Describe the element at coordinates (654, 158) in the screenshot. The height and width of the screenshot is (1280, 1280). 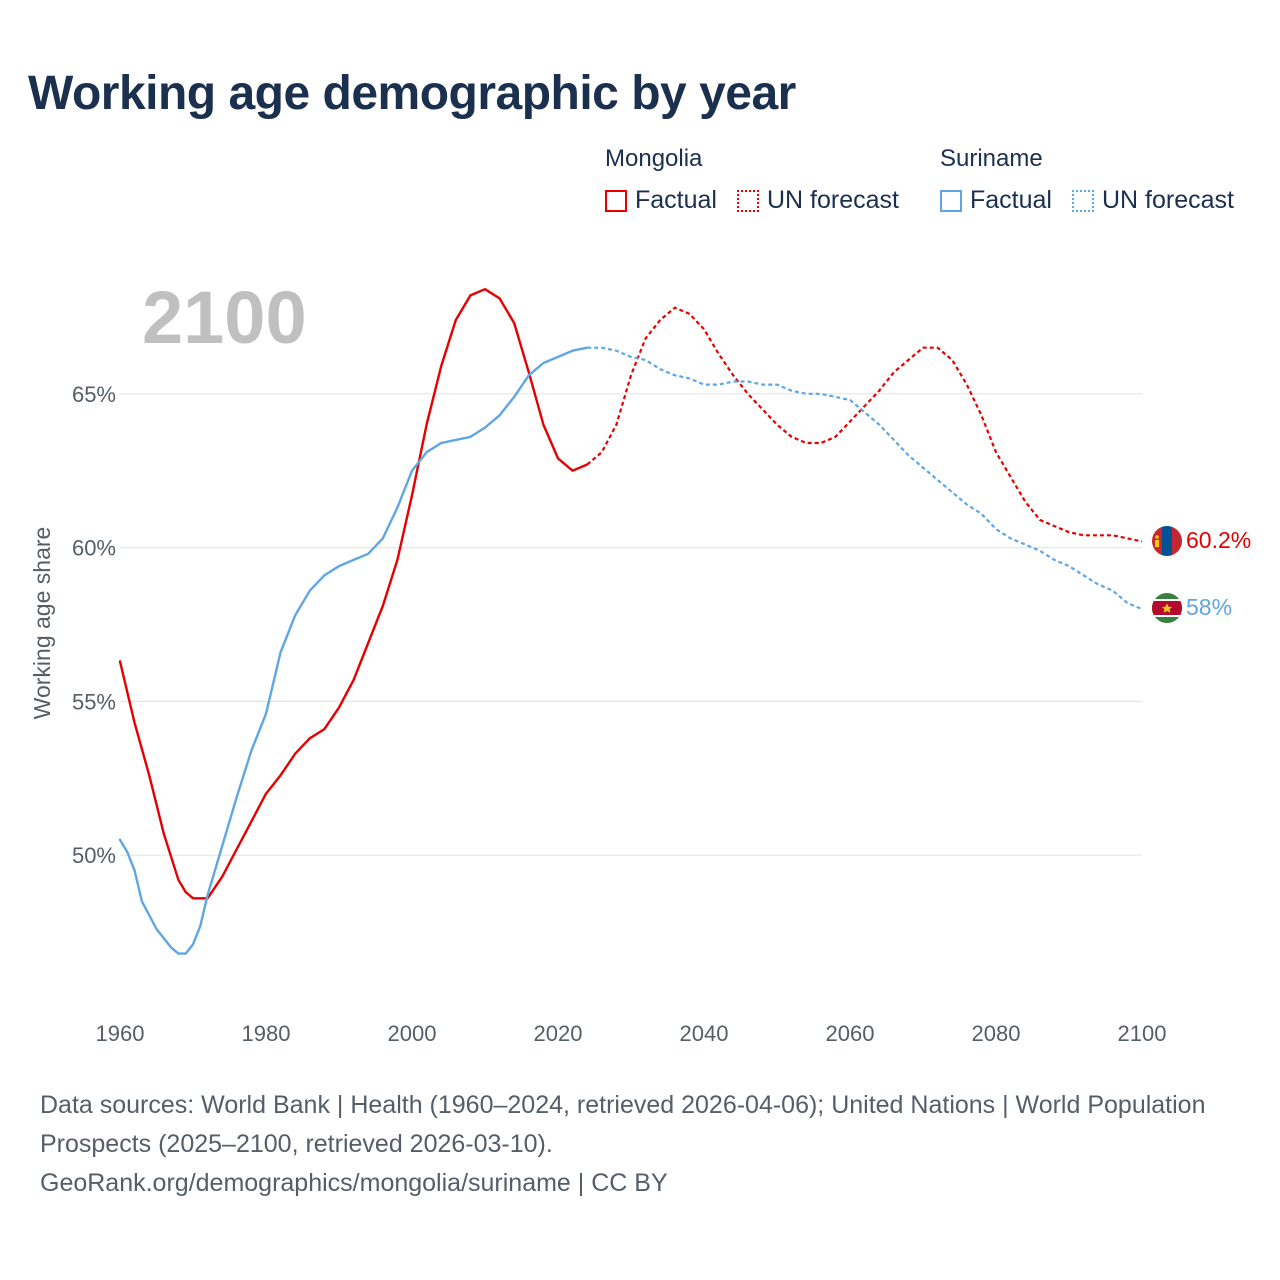
I see `legend-country-mongolia: Mongolia` at that location.